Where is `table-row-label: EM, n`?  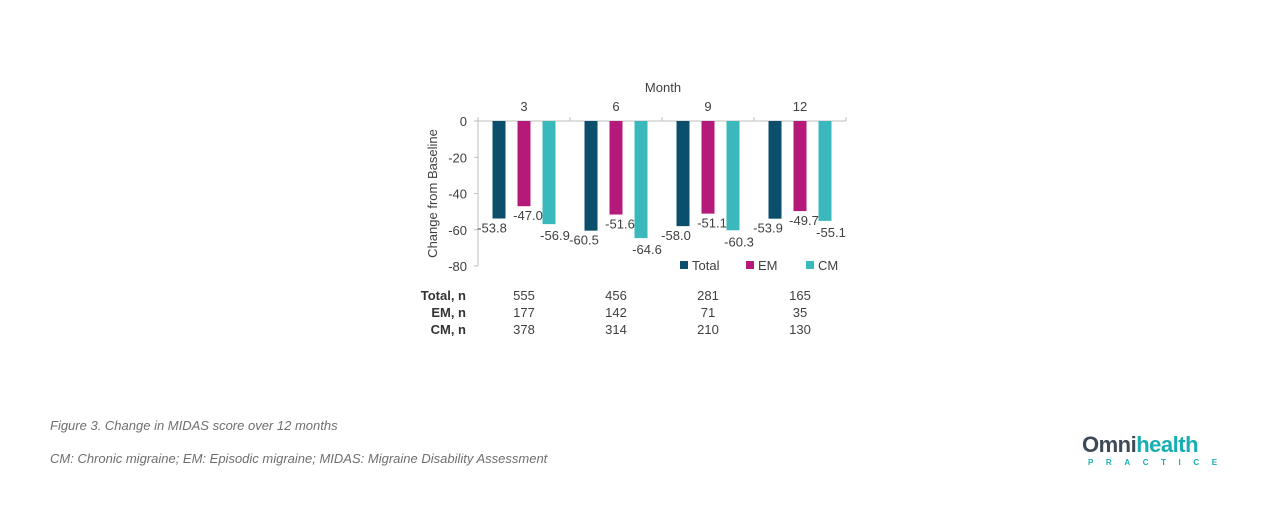
table-row-label: EM, n is located at coordinates (448, 312).